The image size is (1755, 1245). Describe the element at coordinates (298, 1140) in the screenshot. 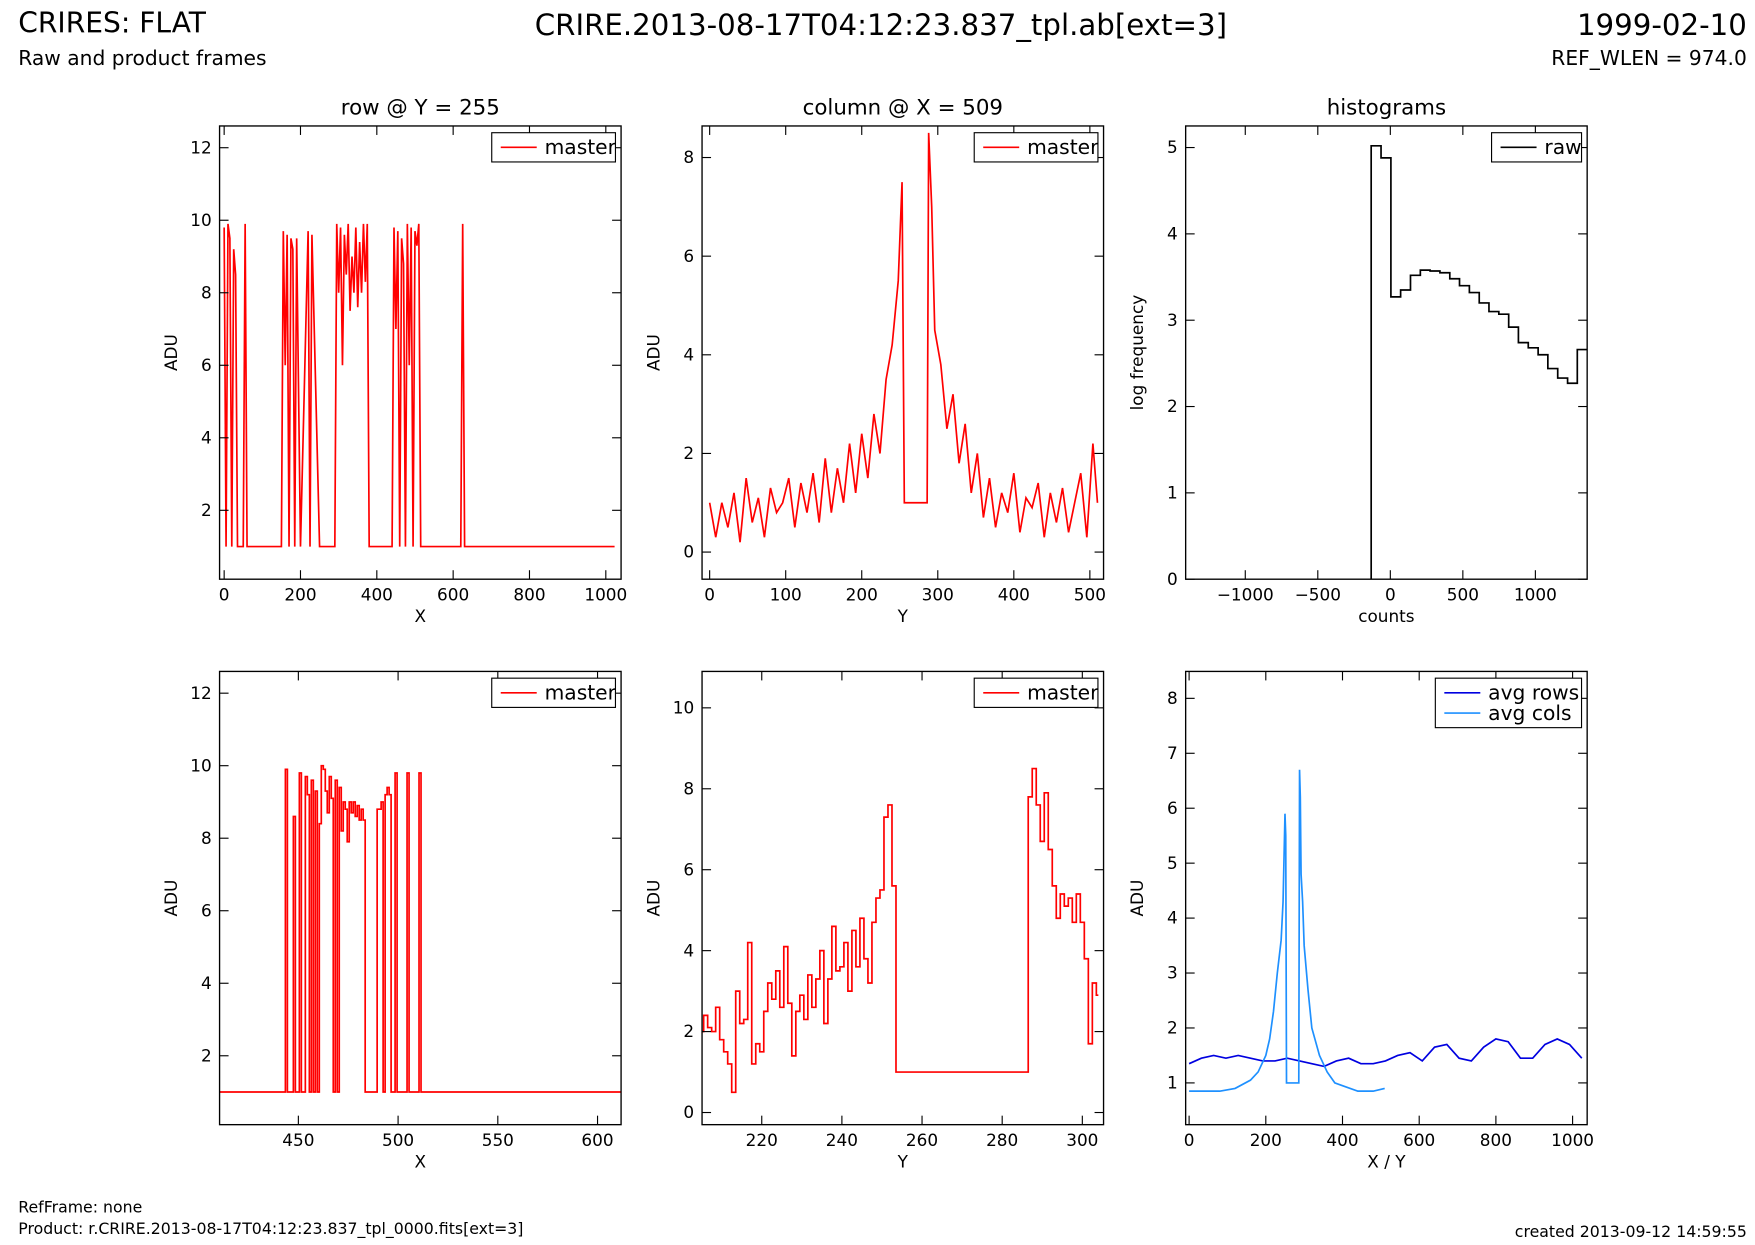

I see `x-tick-label: 450` at that location.